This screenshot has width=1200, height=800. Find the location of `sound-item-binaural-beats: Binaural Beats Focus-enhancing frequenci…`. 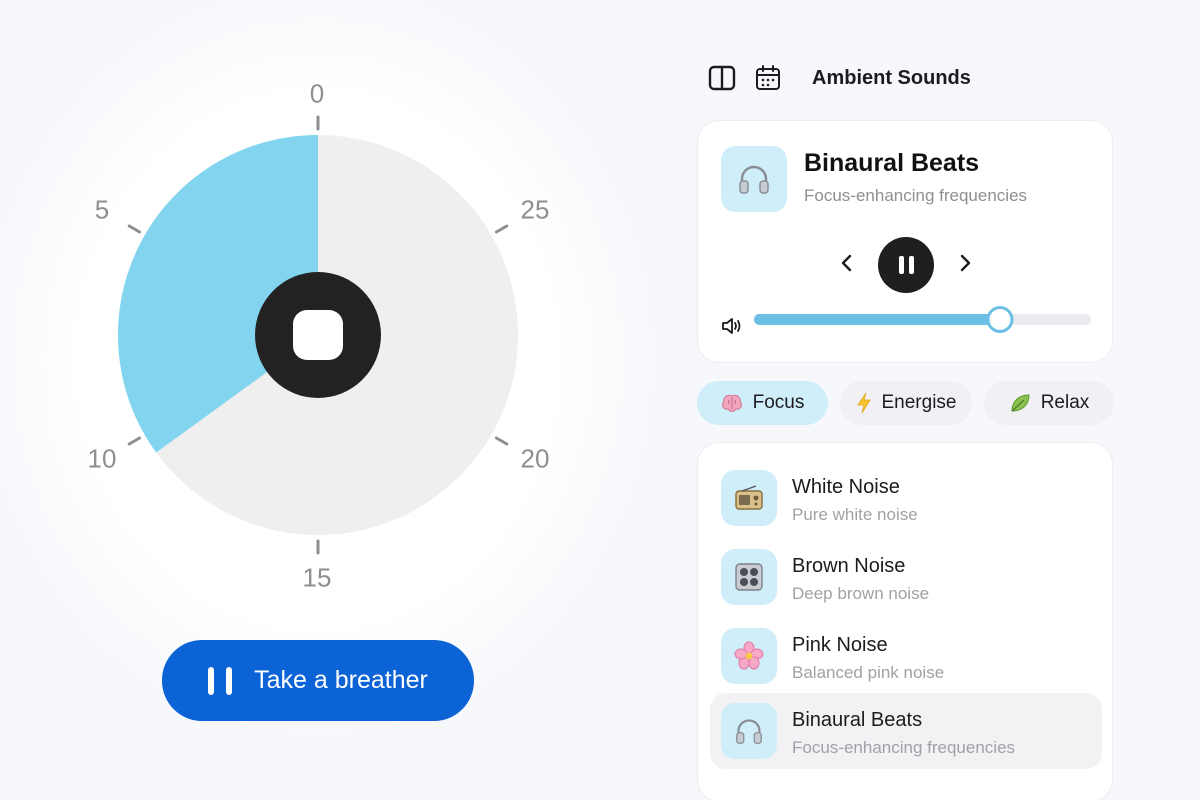

sound-item-binaural-beats: Binaural Beats Focus-enhancing frequenci… is located at coordinates (906, 731).